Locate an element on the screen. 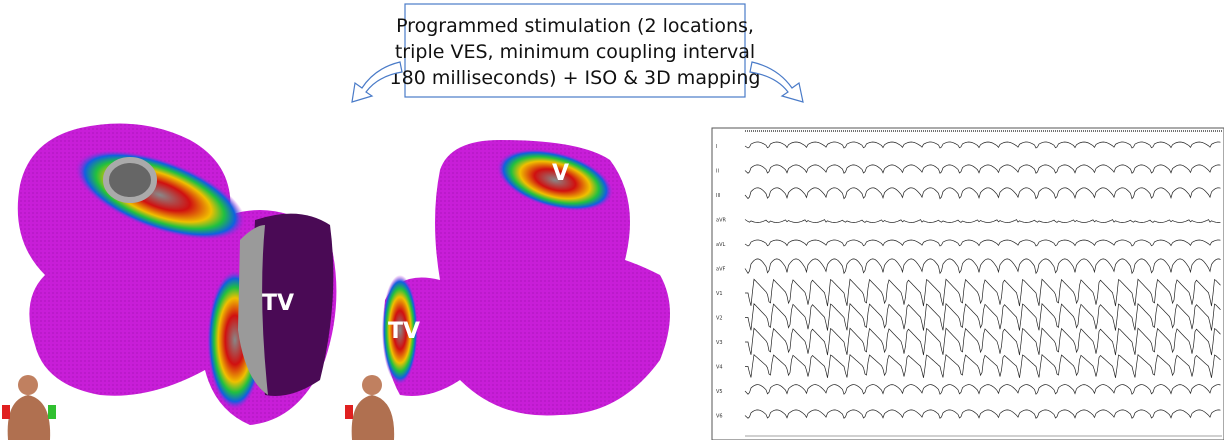 The width and height of the screenshot is (1224, 440). lead-label: V1 is located at coordinates (719, 294).